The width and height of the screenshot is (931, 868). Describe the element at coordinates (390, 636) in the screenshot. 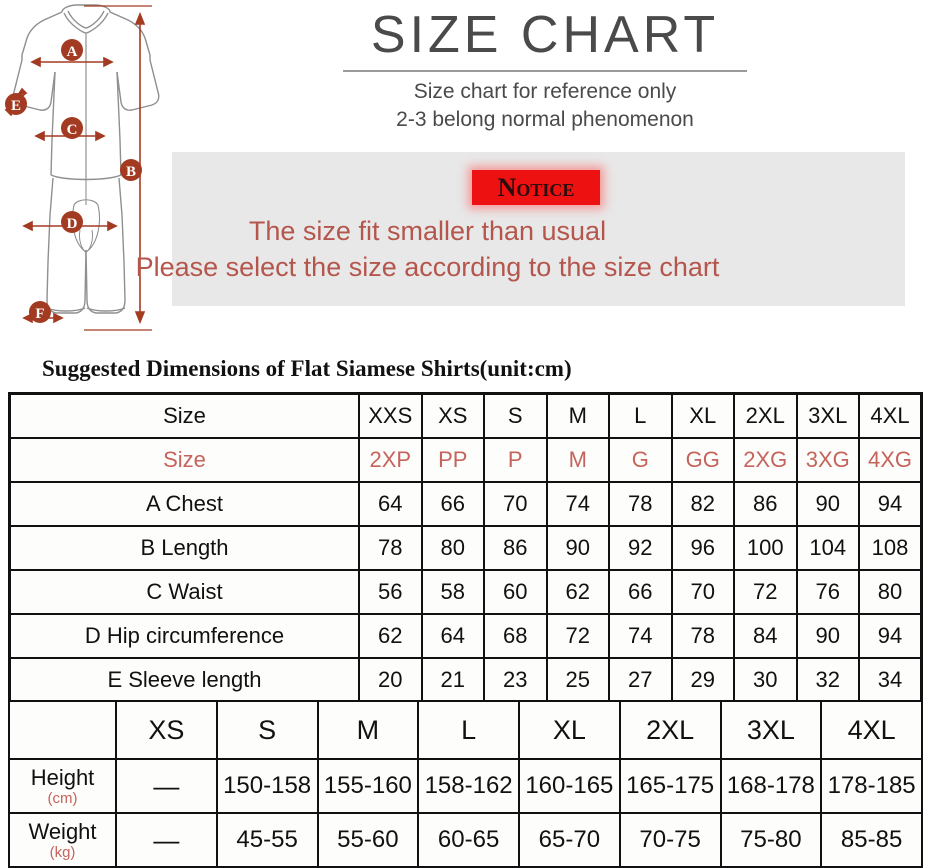

I see `measure-value: 62` at that location.